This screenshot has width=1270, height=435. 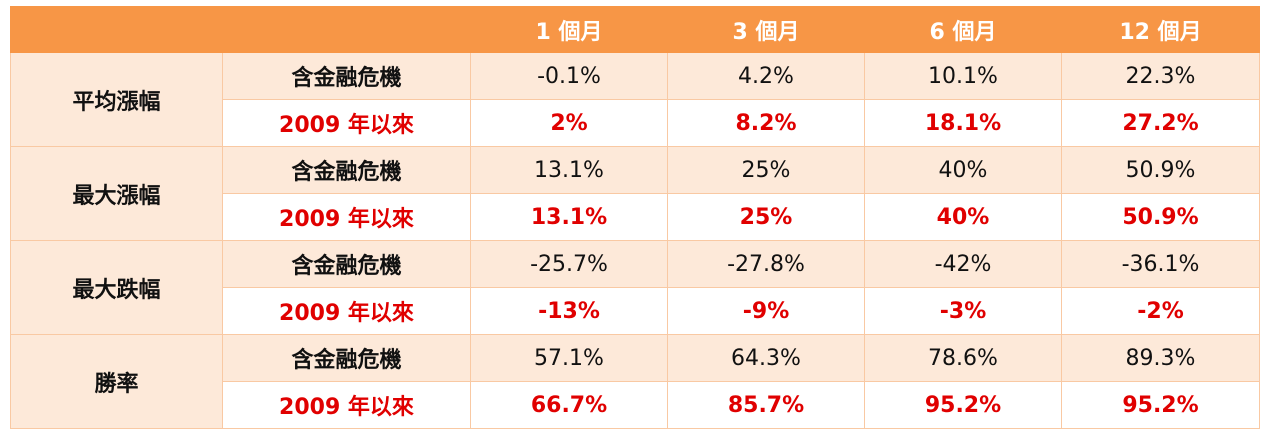 I want to click on value-cell: 78.6%, so click(x=963, y=358).